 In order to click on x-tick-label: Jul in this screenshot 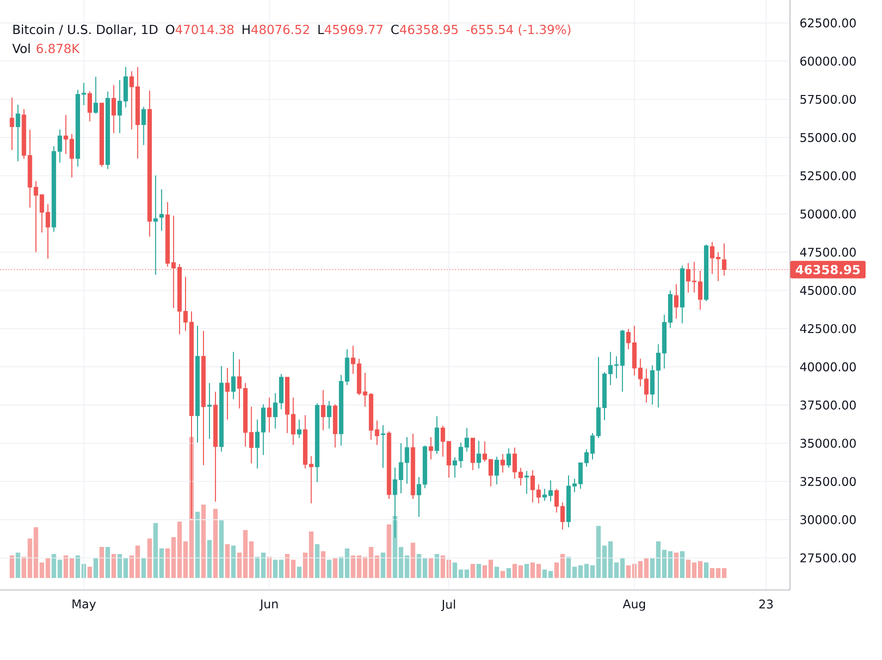, I will do `click(448, 605)`.